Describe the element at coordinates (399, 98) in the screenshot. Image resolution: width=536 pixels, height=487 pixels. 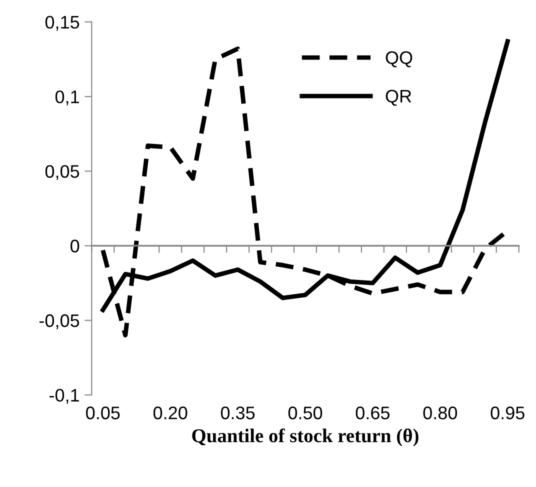
I see `legend-label: QR` at that location.